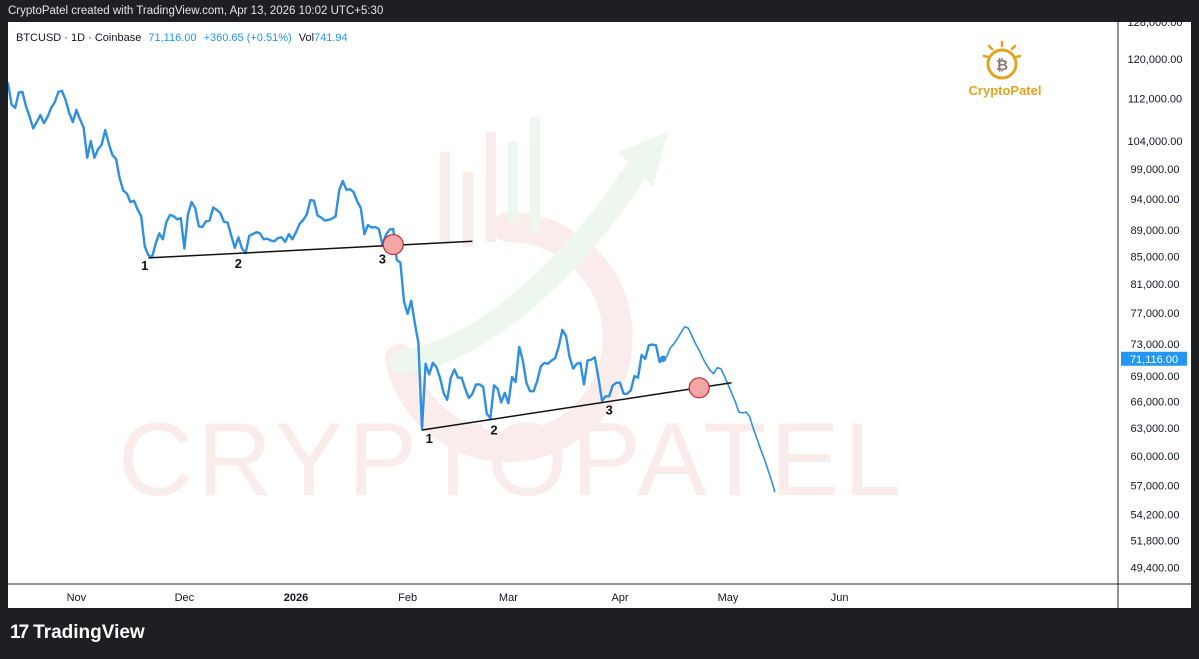 This screenshot has width=1199, height=659. What do you see at coordinates (306, 38) in the screenshot?
I see `volume-label: Vol` at bounding box center [306, 38].